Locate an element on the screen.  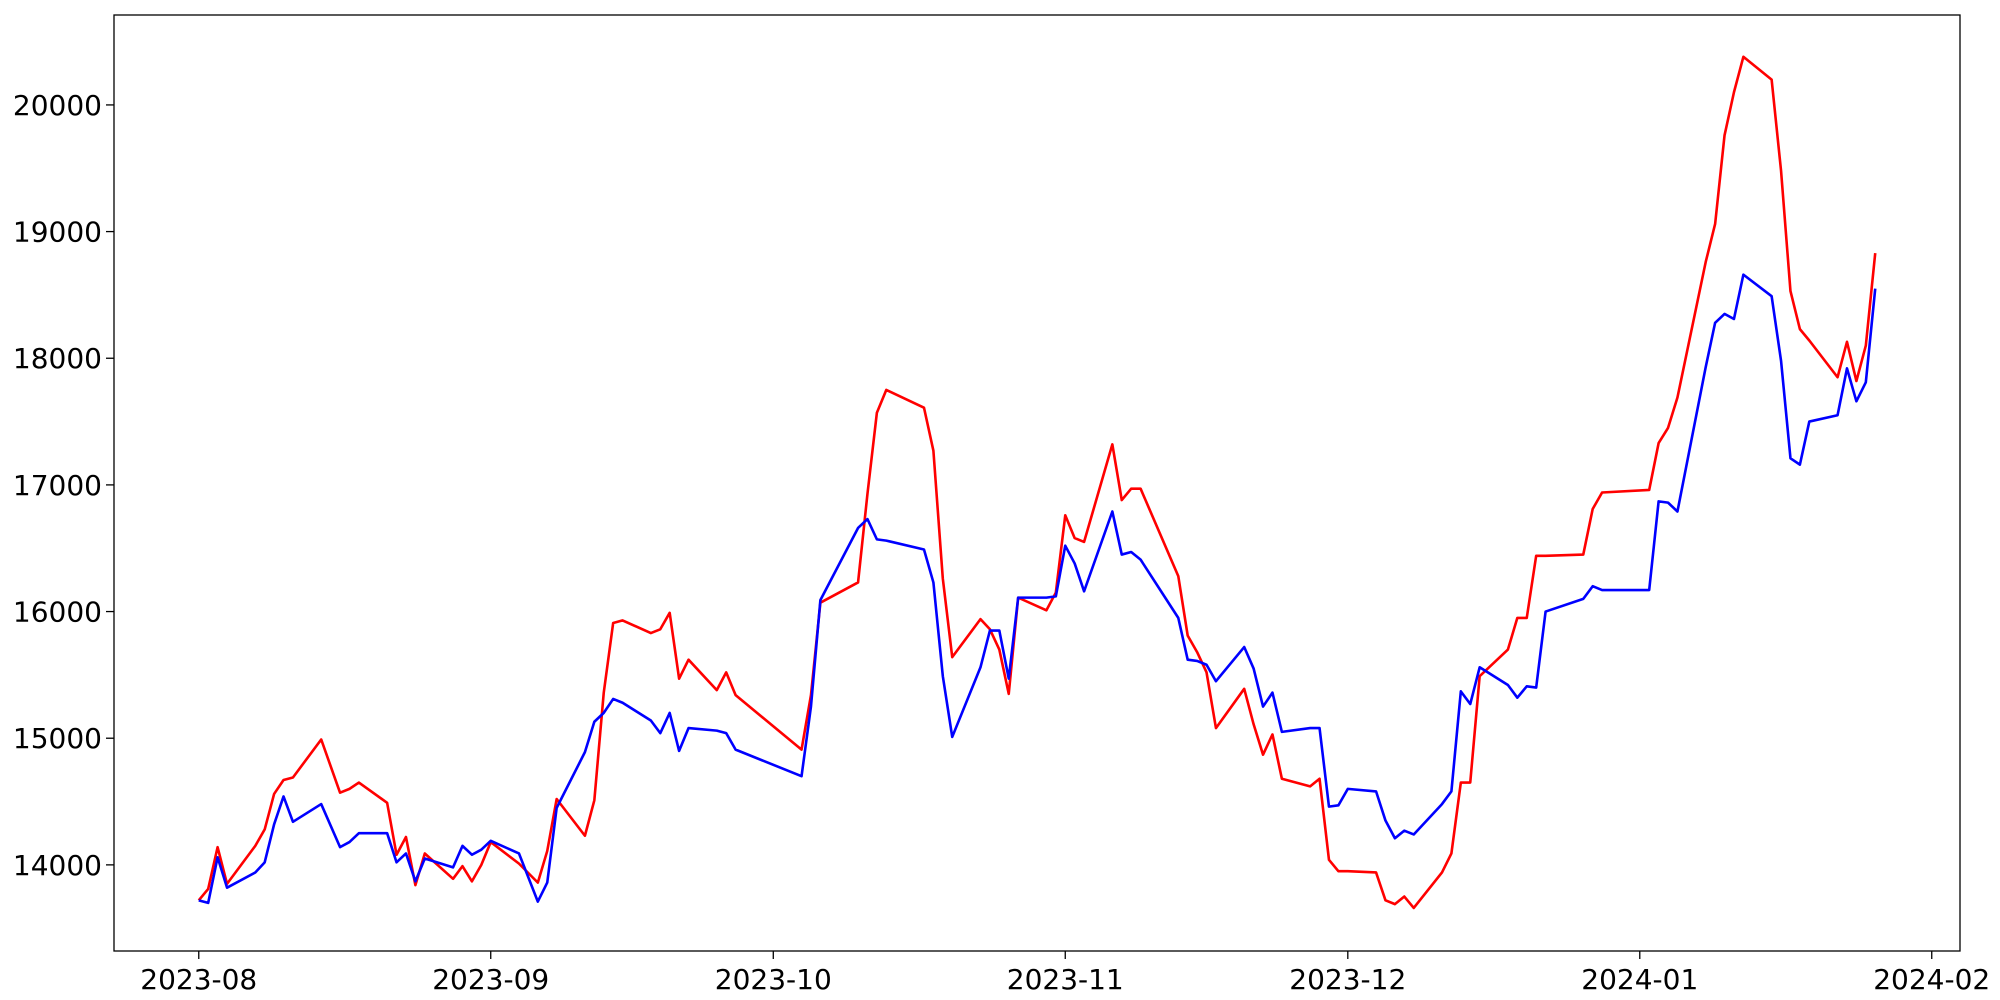
x-tick-label: 2024-01 is located at coordinates (1639, 979).